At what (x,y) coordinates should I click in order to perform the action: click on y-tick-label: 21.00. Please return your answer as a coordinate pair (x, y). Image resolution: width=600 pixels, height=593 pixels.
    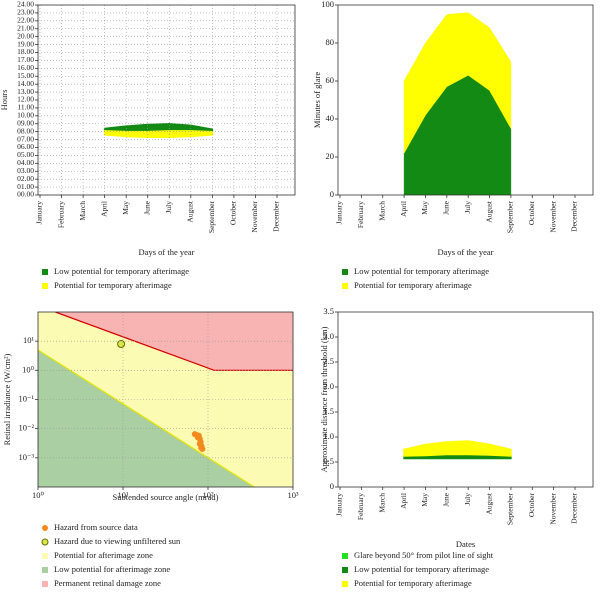
    Looking at the image, I should click on (25, 27).